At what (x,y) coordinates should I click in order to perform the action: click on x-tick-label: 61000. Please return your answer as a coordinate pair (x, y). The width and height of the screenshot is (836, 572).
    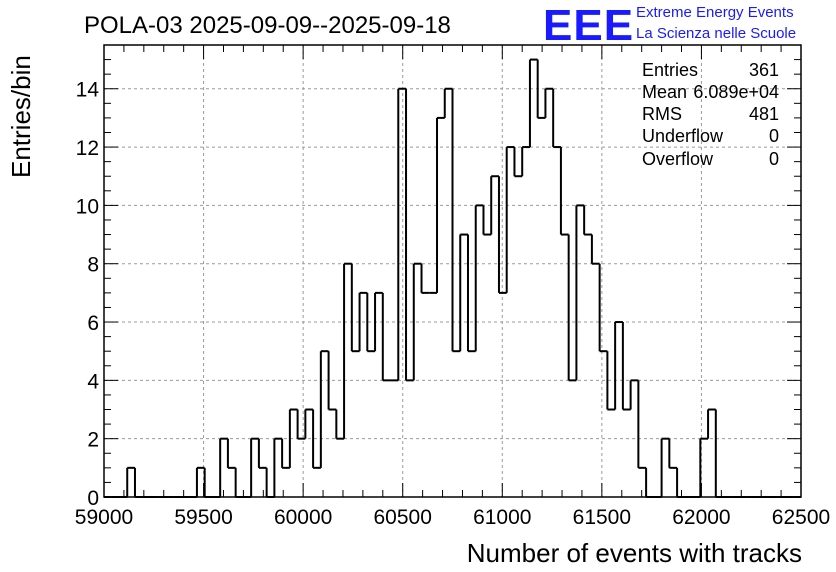
    Looking at the image, I should click on (502, 517).